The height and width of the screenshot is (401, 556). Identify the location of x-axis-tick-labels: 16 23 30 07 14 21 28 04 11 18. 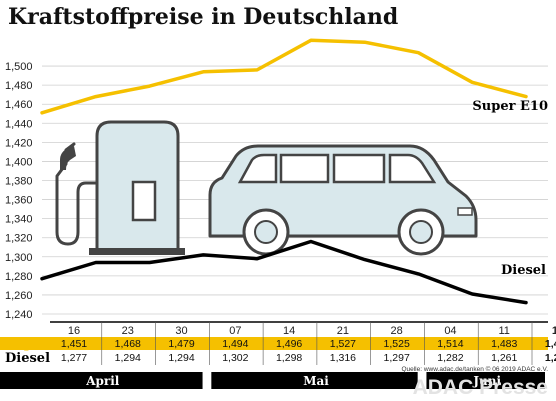
(312, 331).